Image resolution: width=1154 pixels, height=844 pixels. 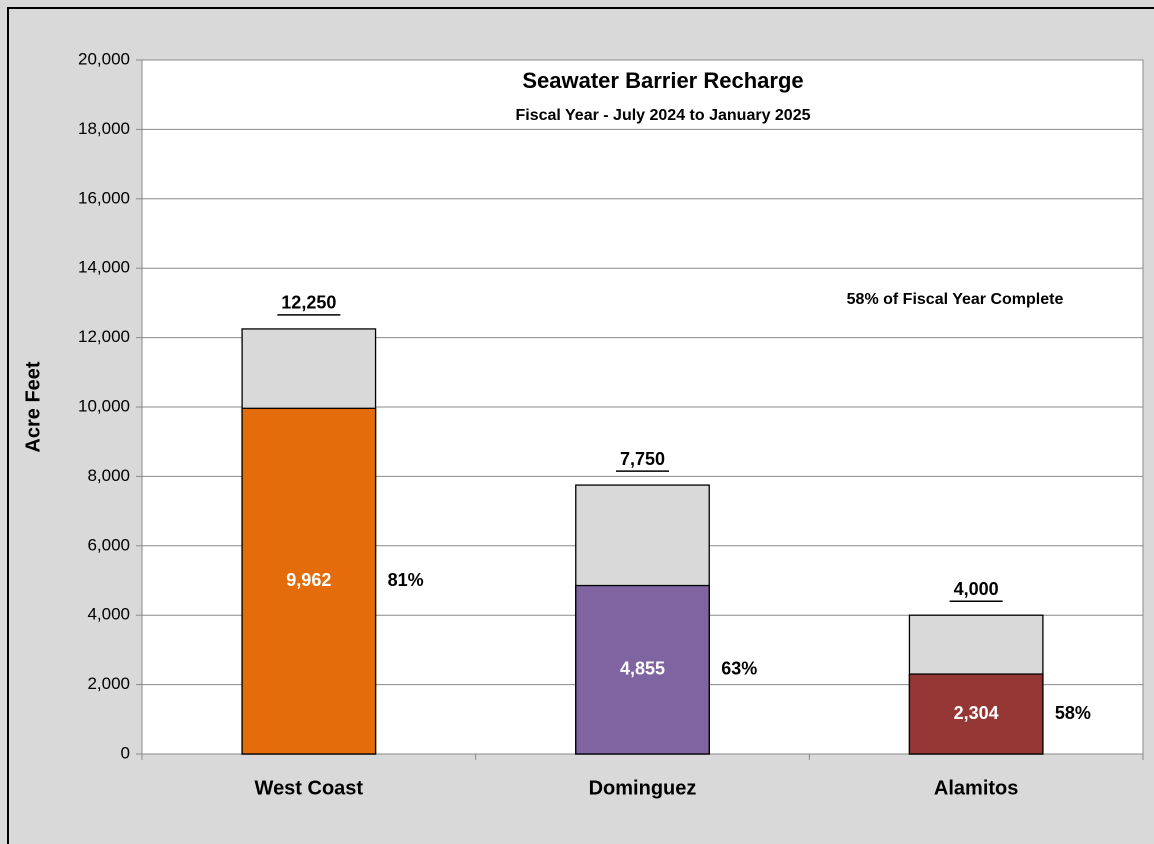 I want to click on y-tick-label: 4,000, so click(x=108, y=614).